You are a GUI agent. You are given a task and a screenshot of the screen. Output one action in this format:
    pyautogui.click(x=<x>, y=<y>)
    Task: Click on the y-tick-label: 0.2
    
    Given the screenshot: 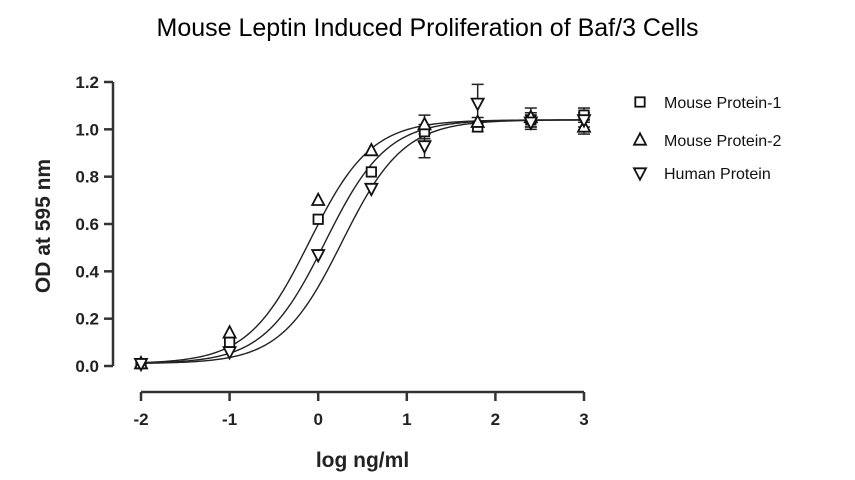 What is the action you would take?
    pyautogui.click(x=87, y=319)
    